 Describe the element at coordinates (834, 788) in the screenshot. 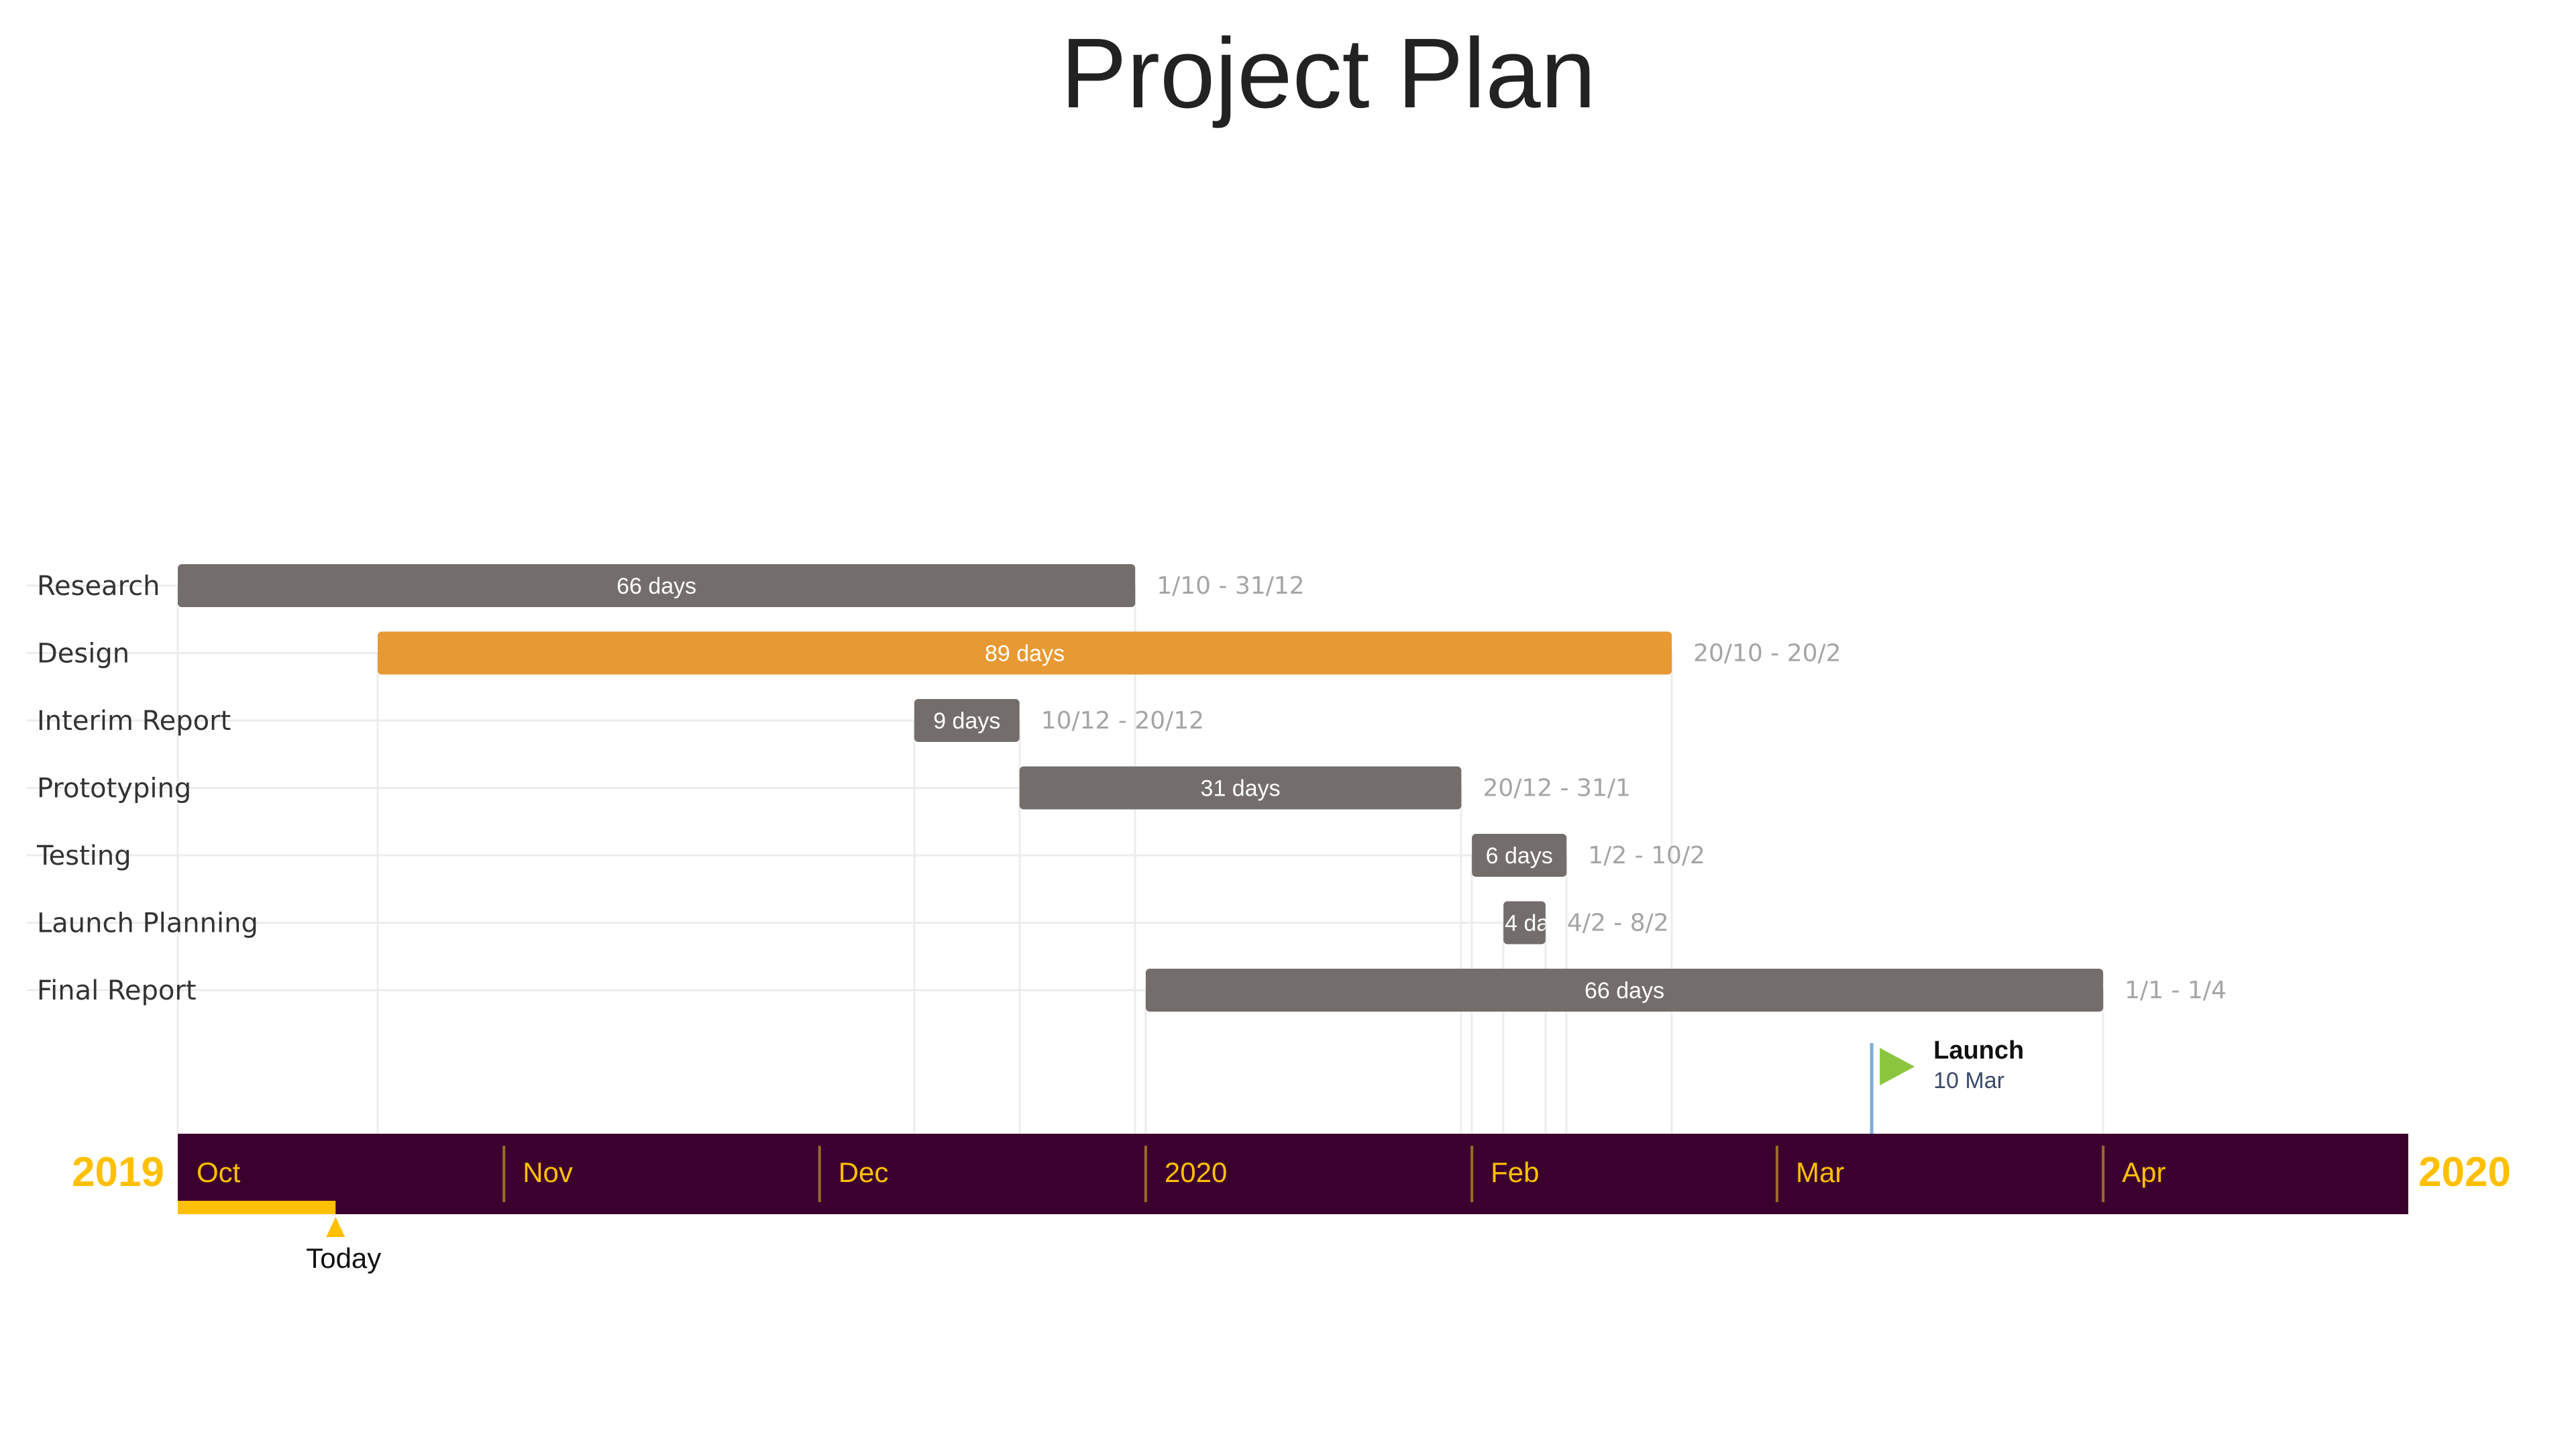

I see `task-row: Prototyping 31 days 20/12 - 31/1` at that location.